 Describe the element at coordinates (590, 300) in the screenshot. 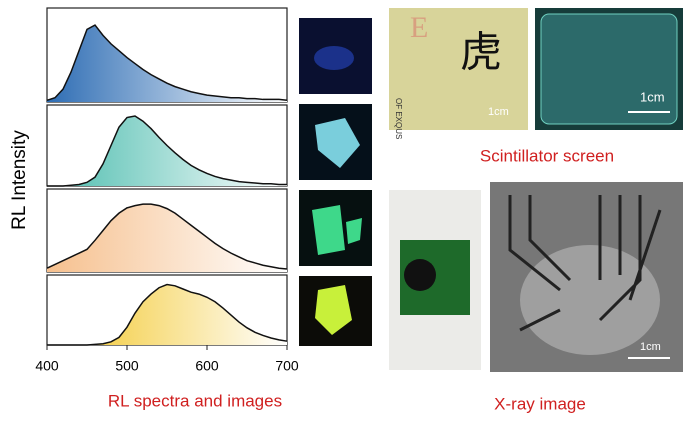

I see `xray-glow` at that location.